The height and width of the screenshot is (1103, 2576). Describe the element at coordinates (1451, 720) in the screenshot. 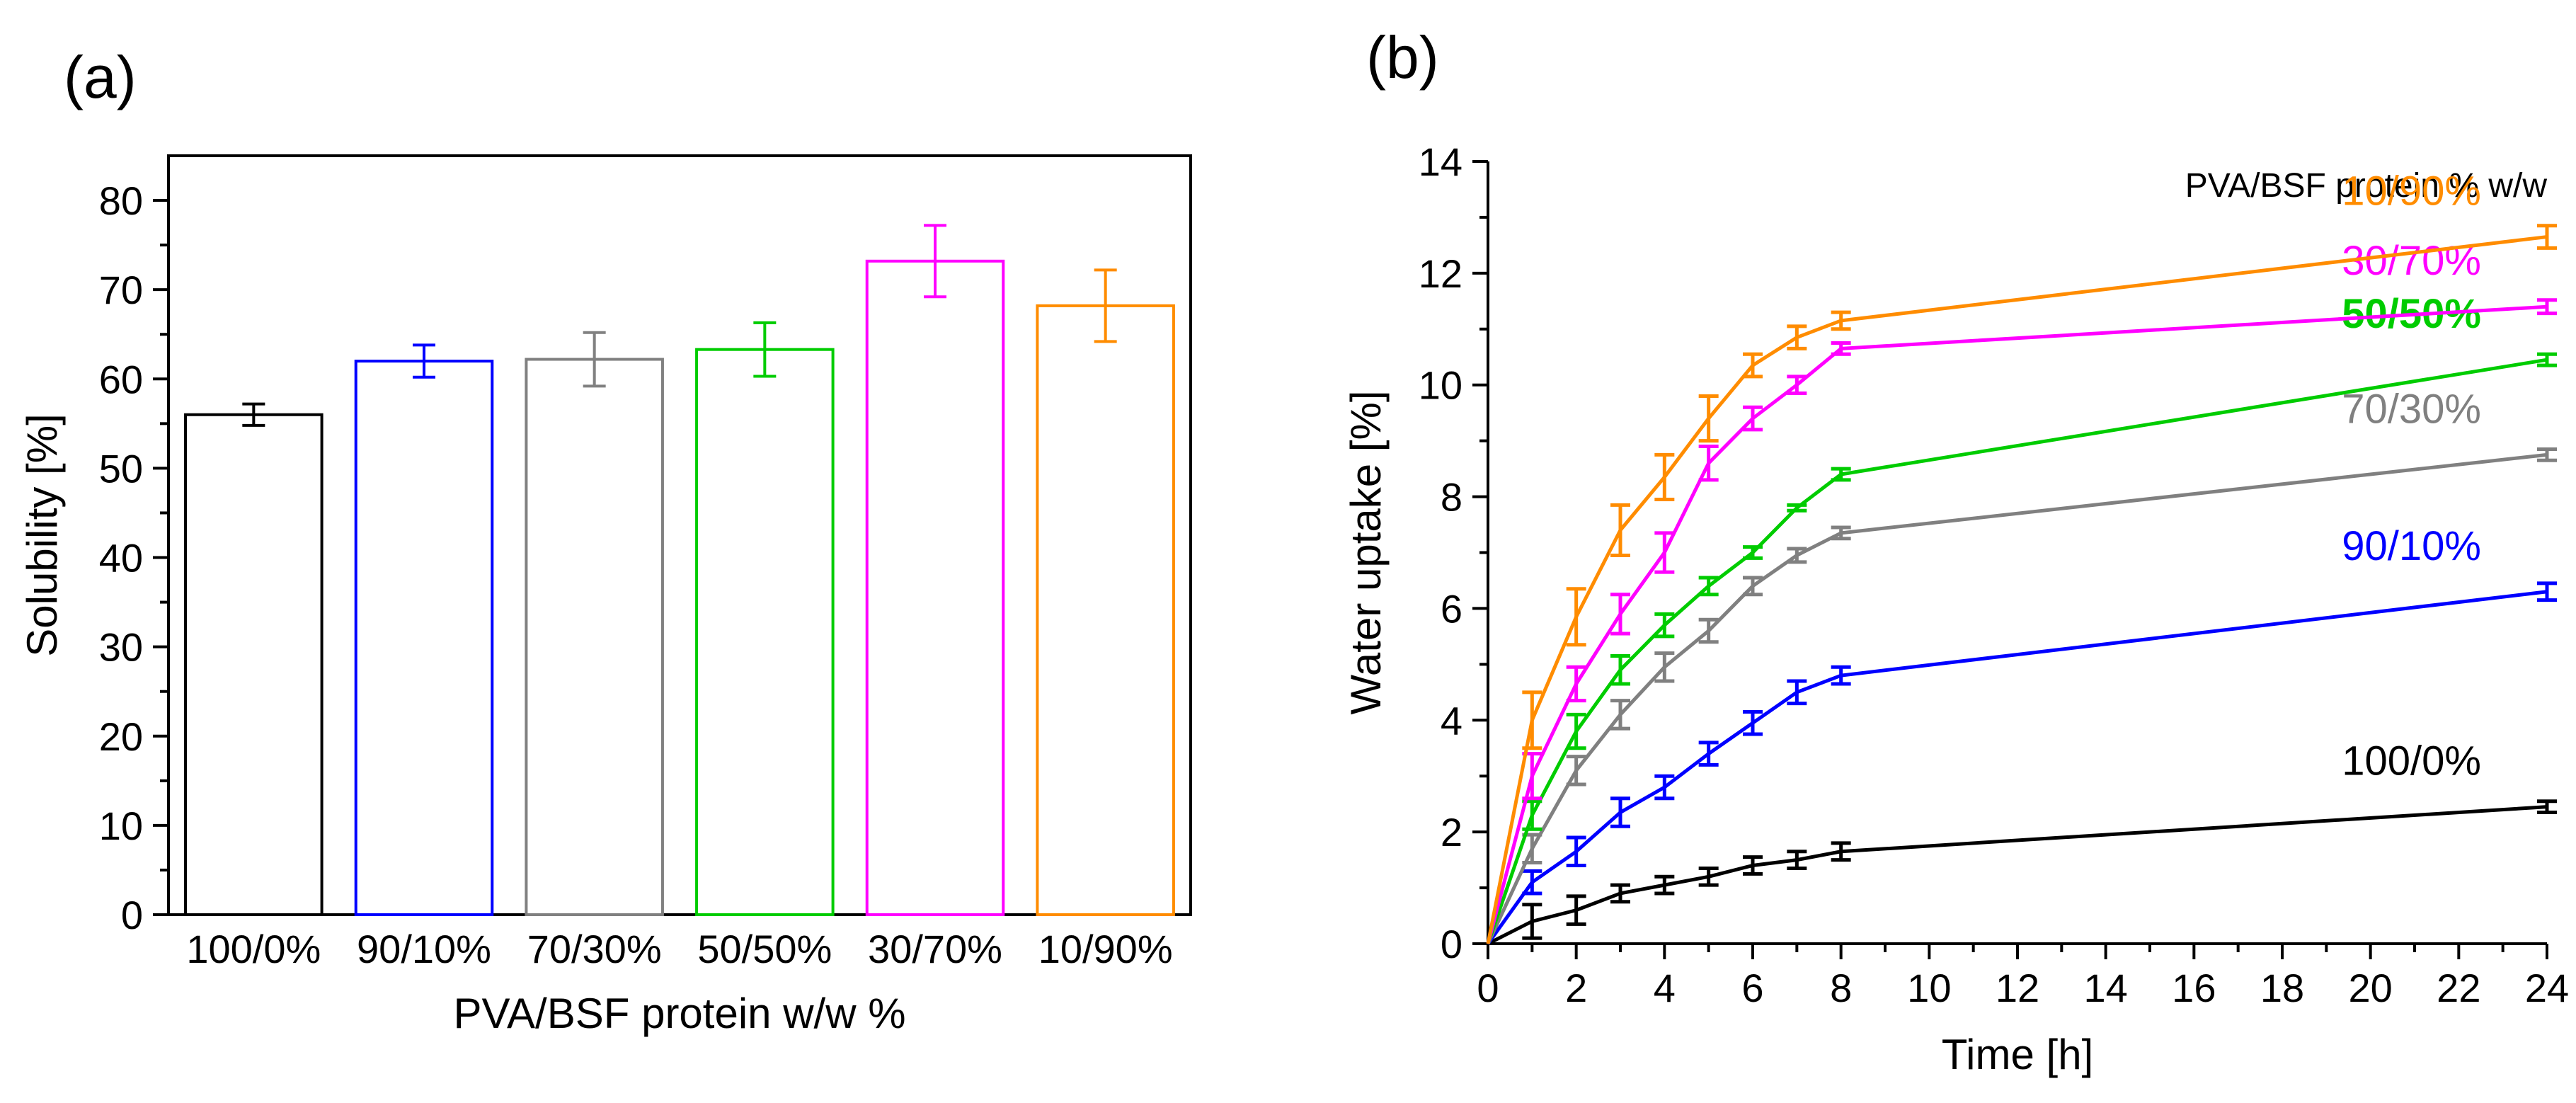

I see `y-tick-label: 4` at that location.